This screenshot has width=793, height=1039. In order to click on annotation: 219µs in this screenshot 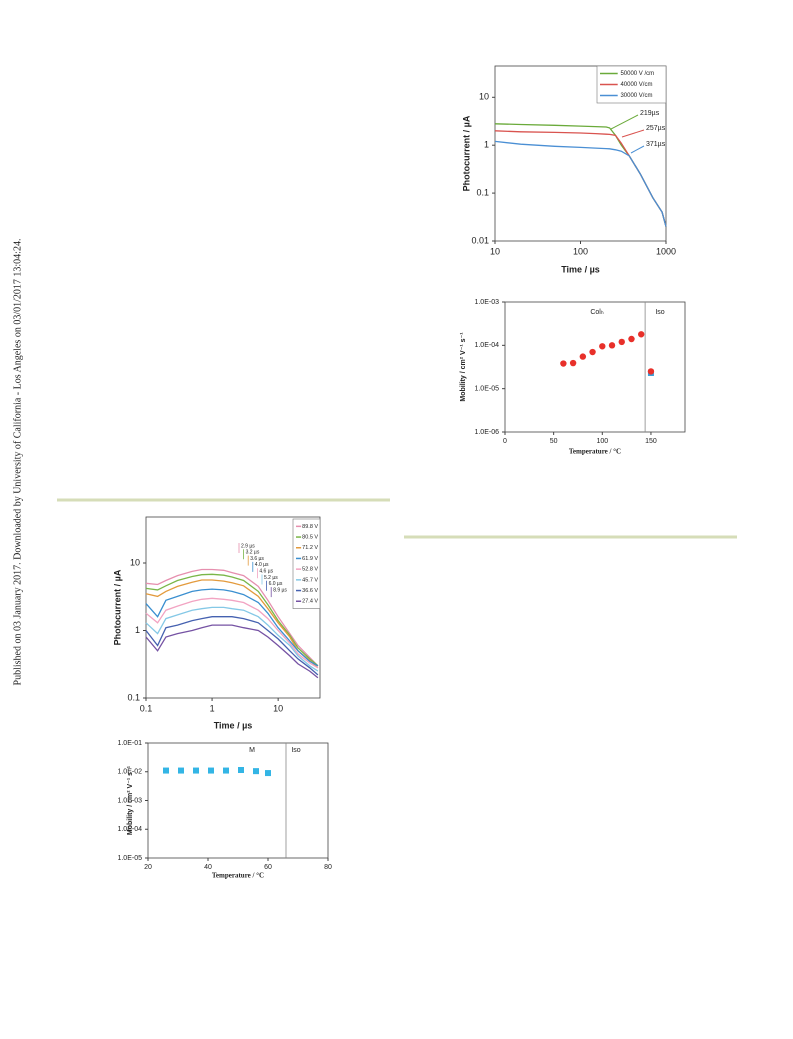, I will do `click(650, 113)`.